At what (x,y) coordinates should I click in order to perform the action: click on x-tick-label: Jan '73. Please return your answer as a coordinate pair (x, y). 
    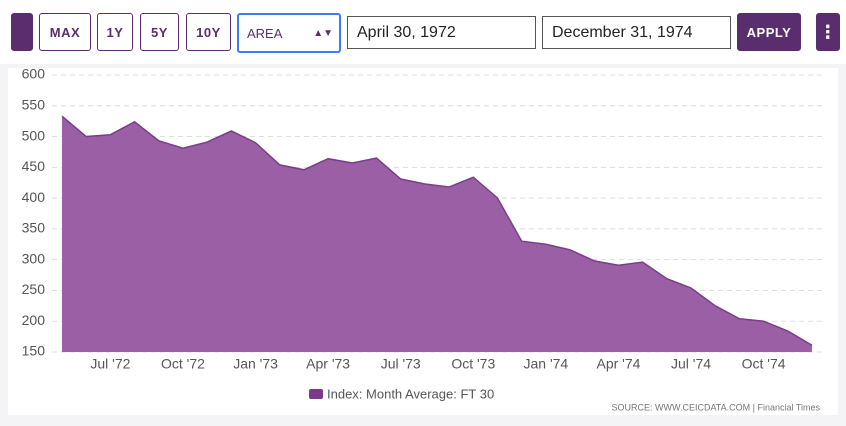
    Looking at the image, I should click on (255, 364).